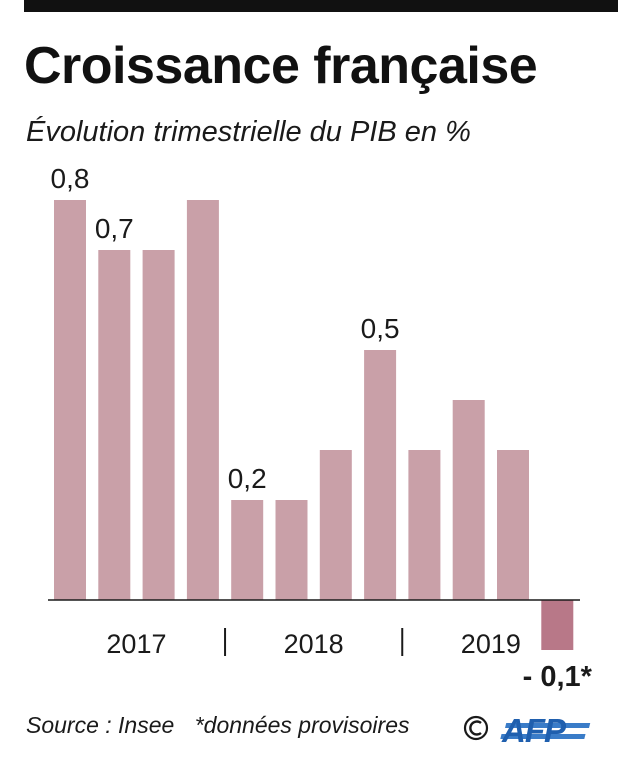 This screenshot has height=768, width=618. Describe the element at coordinates (247, 550) in the screenshot. I see `bar-t1-2018` at that location.